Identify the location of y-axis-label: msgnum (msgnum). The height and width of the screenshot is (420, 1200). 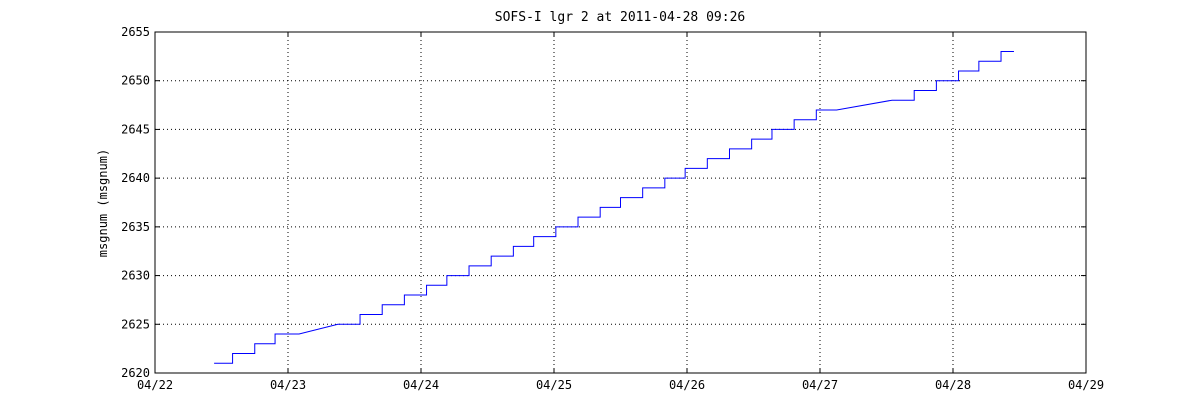
(103, 203).